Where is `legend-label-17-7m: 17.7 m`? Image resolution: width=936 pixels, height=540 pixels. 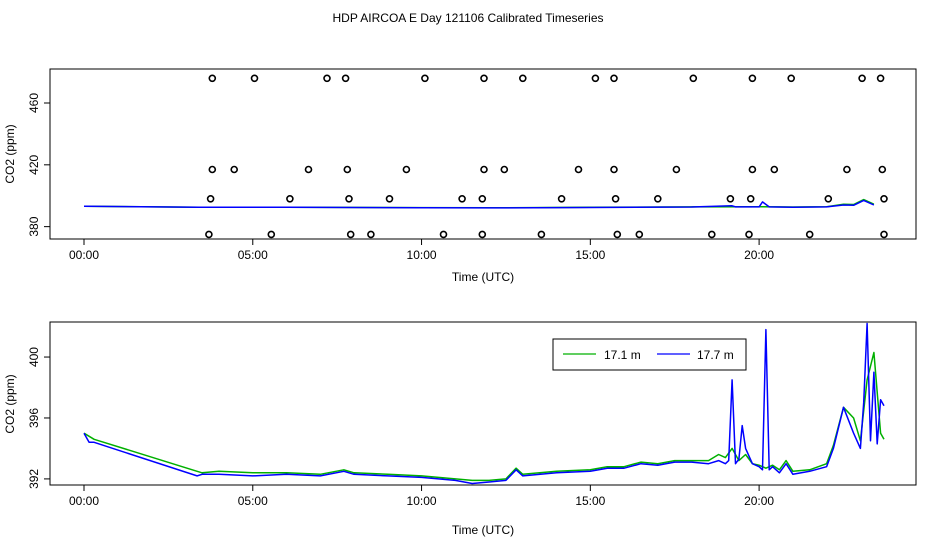 legend-label-17-7m: 17.7 m is located at coordinates (715, 355).